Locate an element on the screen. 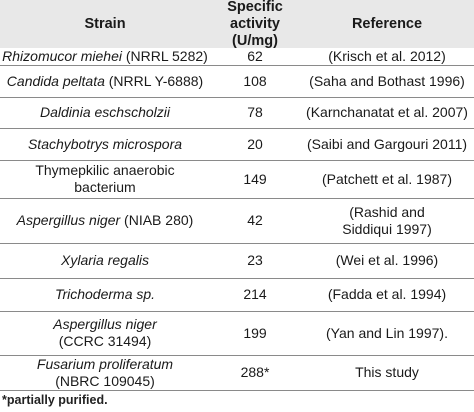 The width and height of the screenshot is (474, 412). strain-name: Stachybotrys microspora is located at coordinates (105, 143).